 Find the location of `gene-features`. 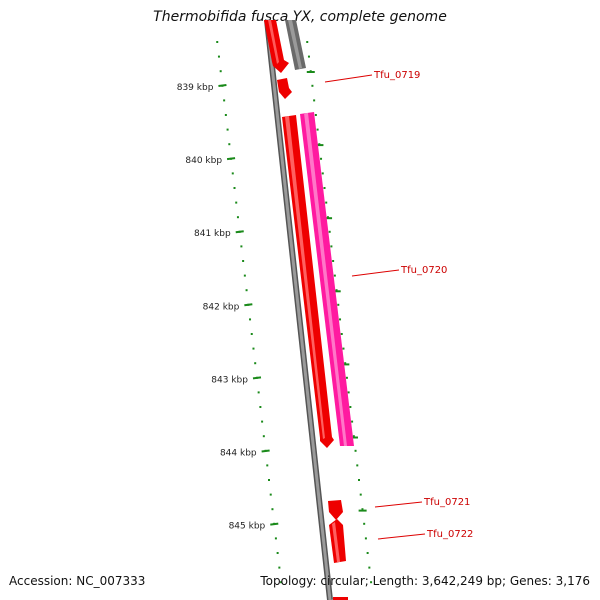

gene-features is located at coordinates (309, 310).